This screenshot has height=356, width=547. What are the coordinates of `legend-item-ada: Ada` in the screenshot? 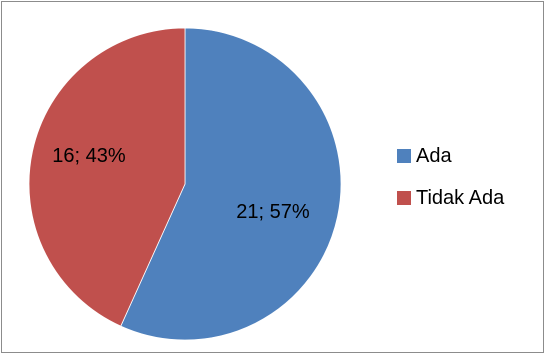 It's located at (450, 156).